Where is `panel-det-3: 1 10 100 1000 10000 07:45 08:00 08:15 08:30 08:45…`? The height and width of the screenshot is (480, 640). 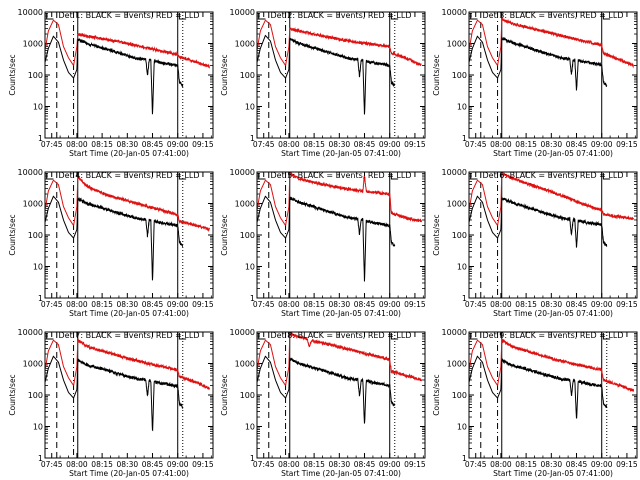 panel-det-3: 1 10 100 1000 10000 07:45 08:00 08:15 08:30 08:45… is located at coordinates (535, 83).